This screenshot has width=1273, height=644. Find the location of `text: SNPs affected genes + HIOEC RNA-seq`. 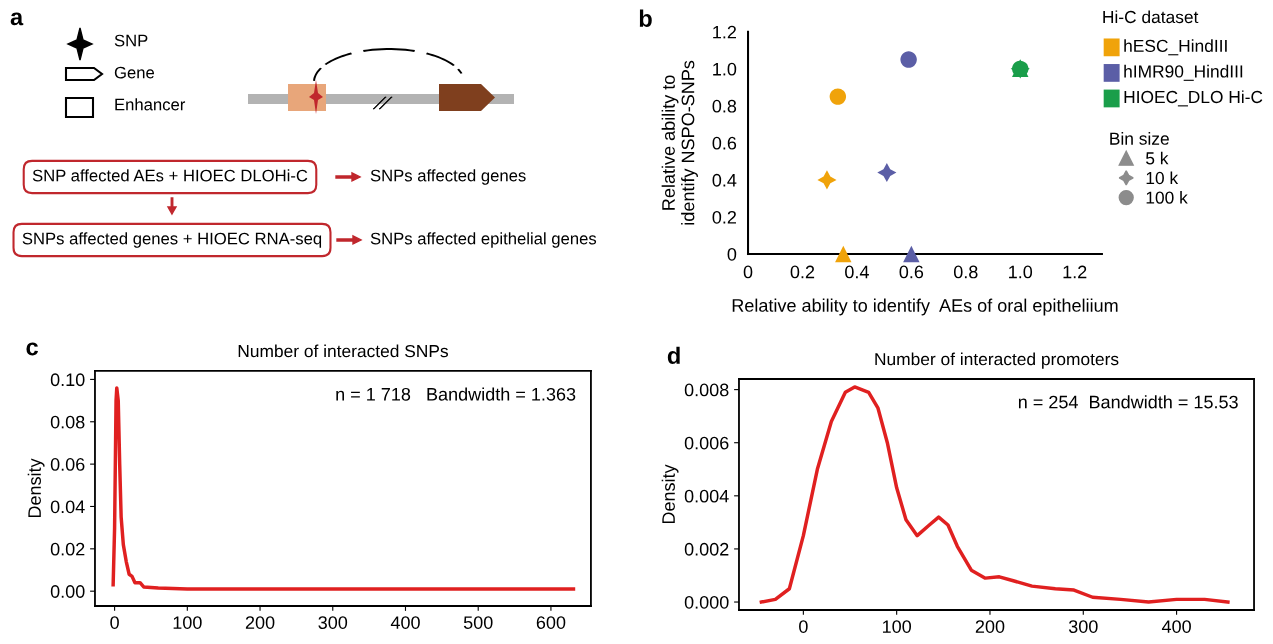

text: SNPs affected genes + HIOEC RNA-seq is located at coordinates (172, 240).